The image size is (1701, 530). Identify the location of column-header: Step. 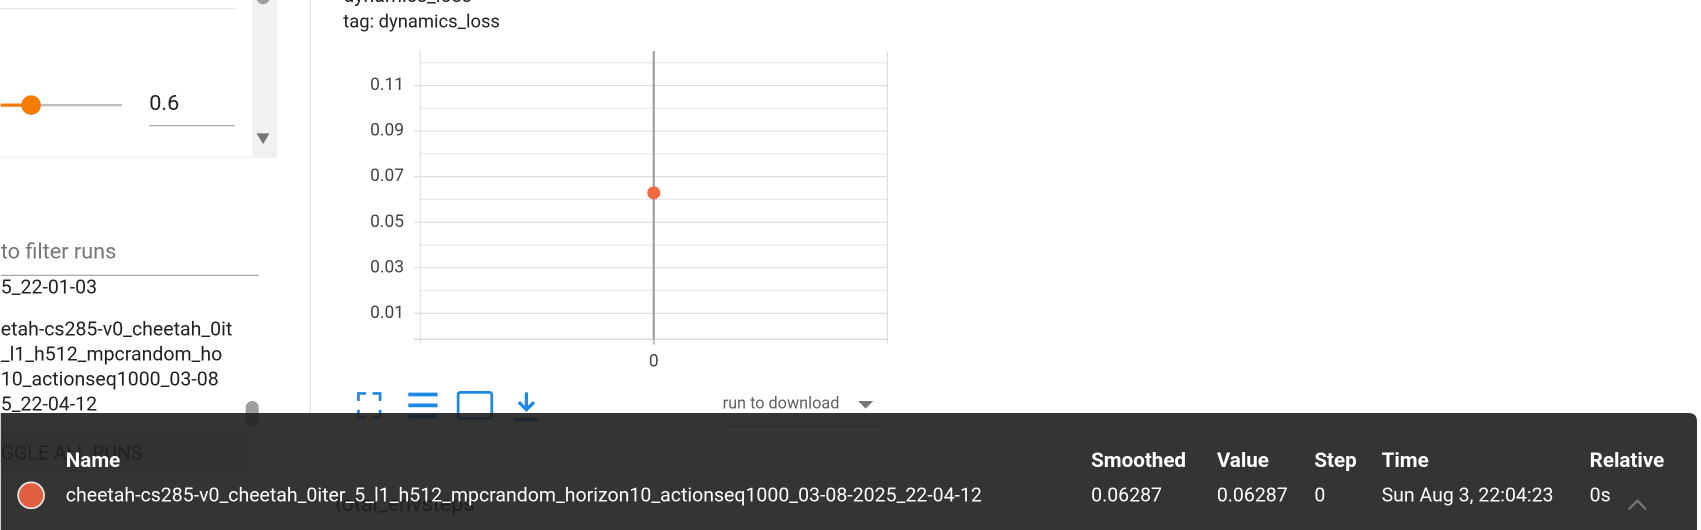
(1335, 461).